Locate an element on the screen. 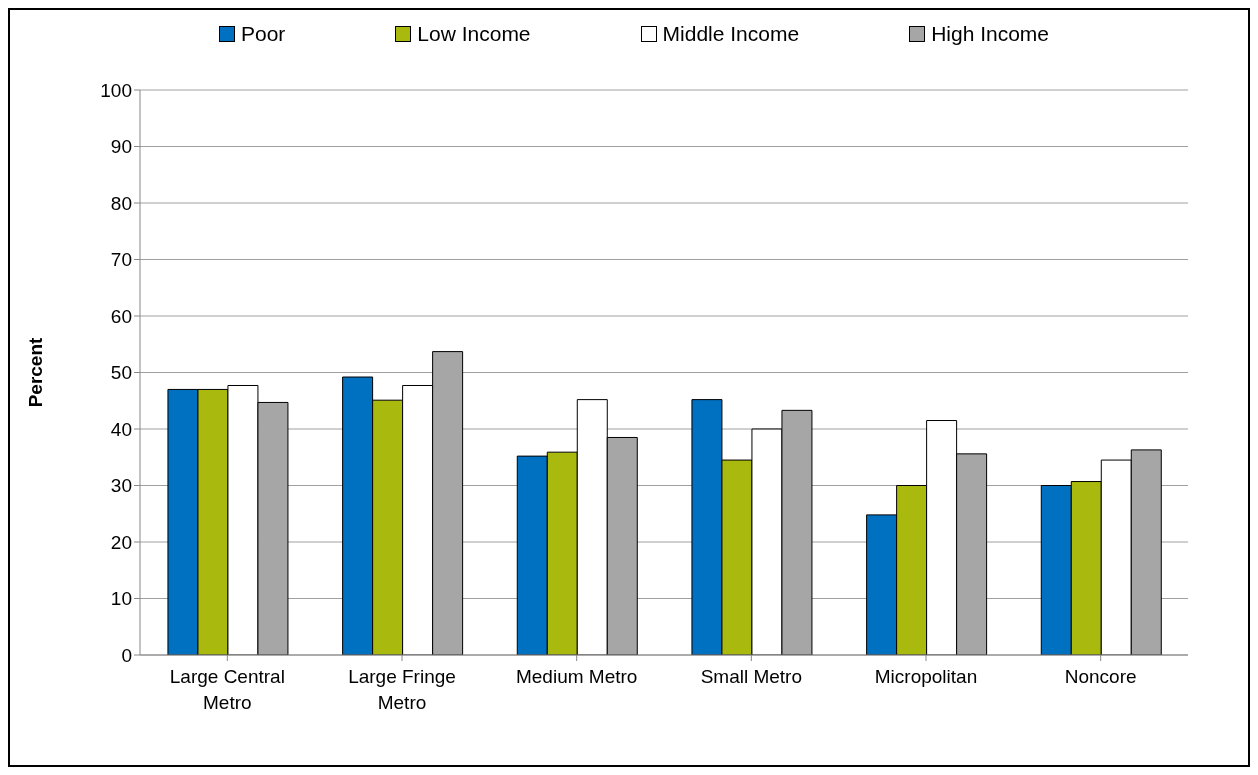 Image resolution: width=1258 pixels, height=775 pixels. x-tick-label: Small Metro is located at coordinates (751, 676).